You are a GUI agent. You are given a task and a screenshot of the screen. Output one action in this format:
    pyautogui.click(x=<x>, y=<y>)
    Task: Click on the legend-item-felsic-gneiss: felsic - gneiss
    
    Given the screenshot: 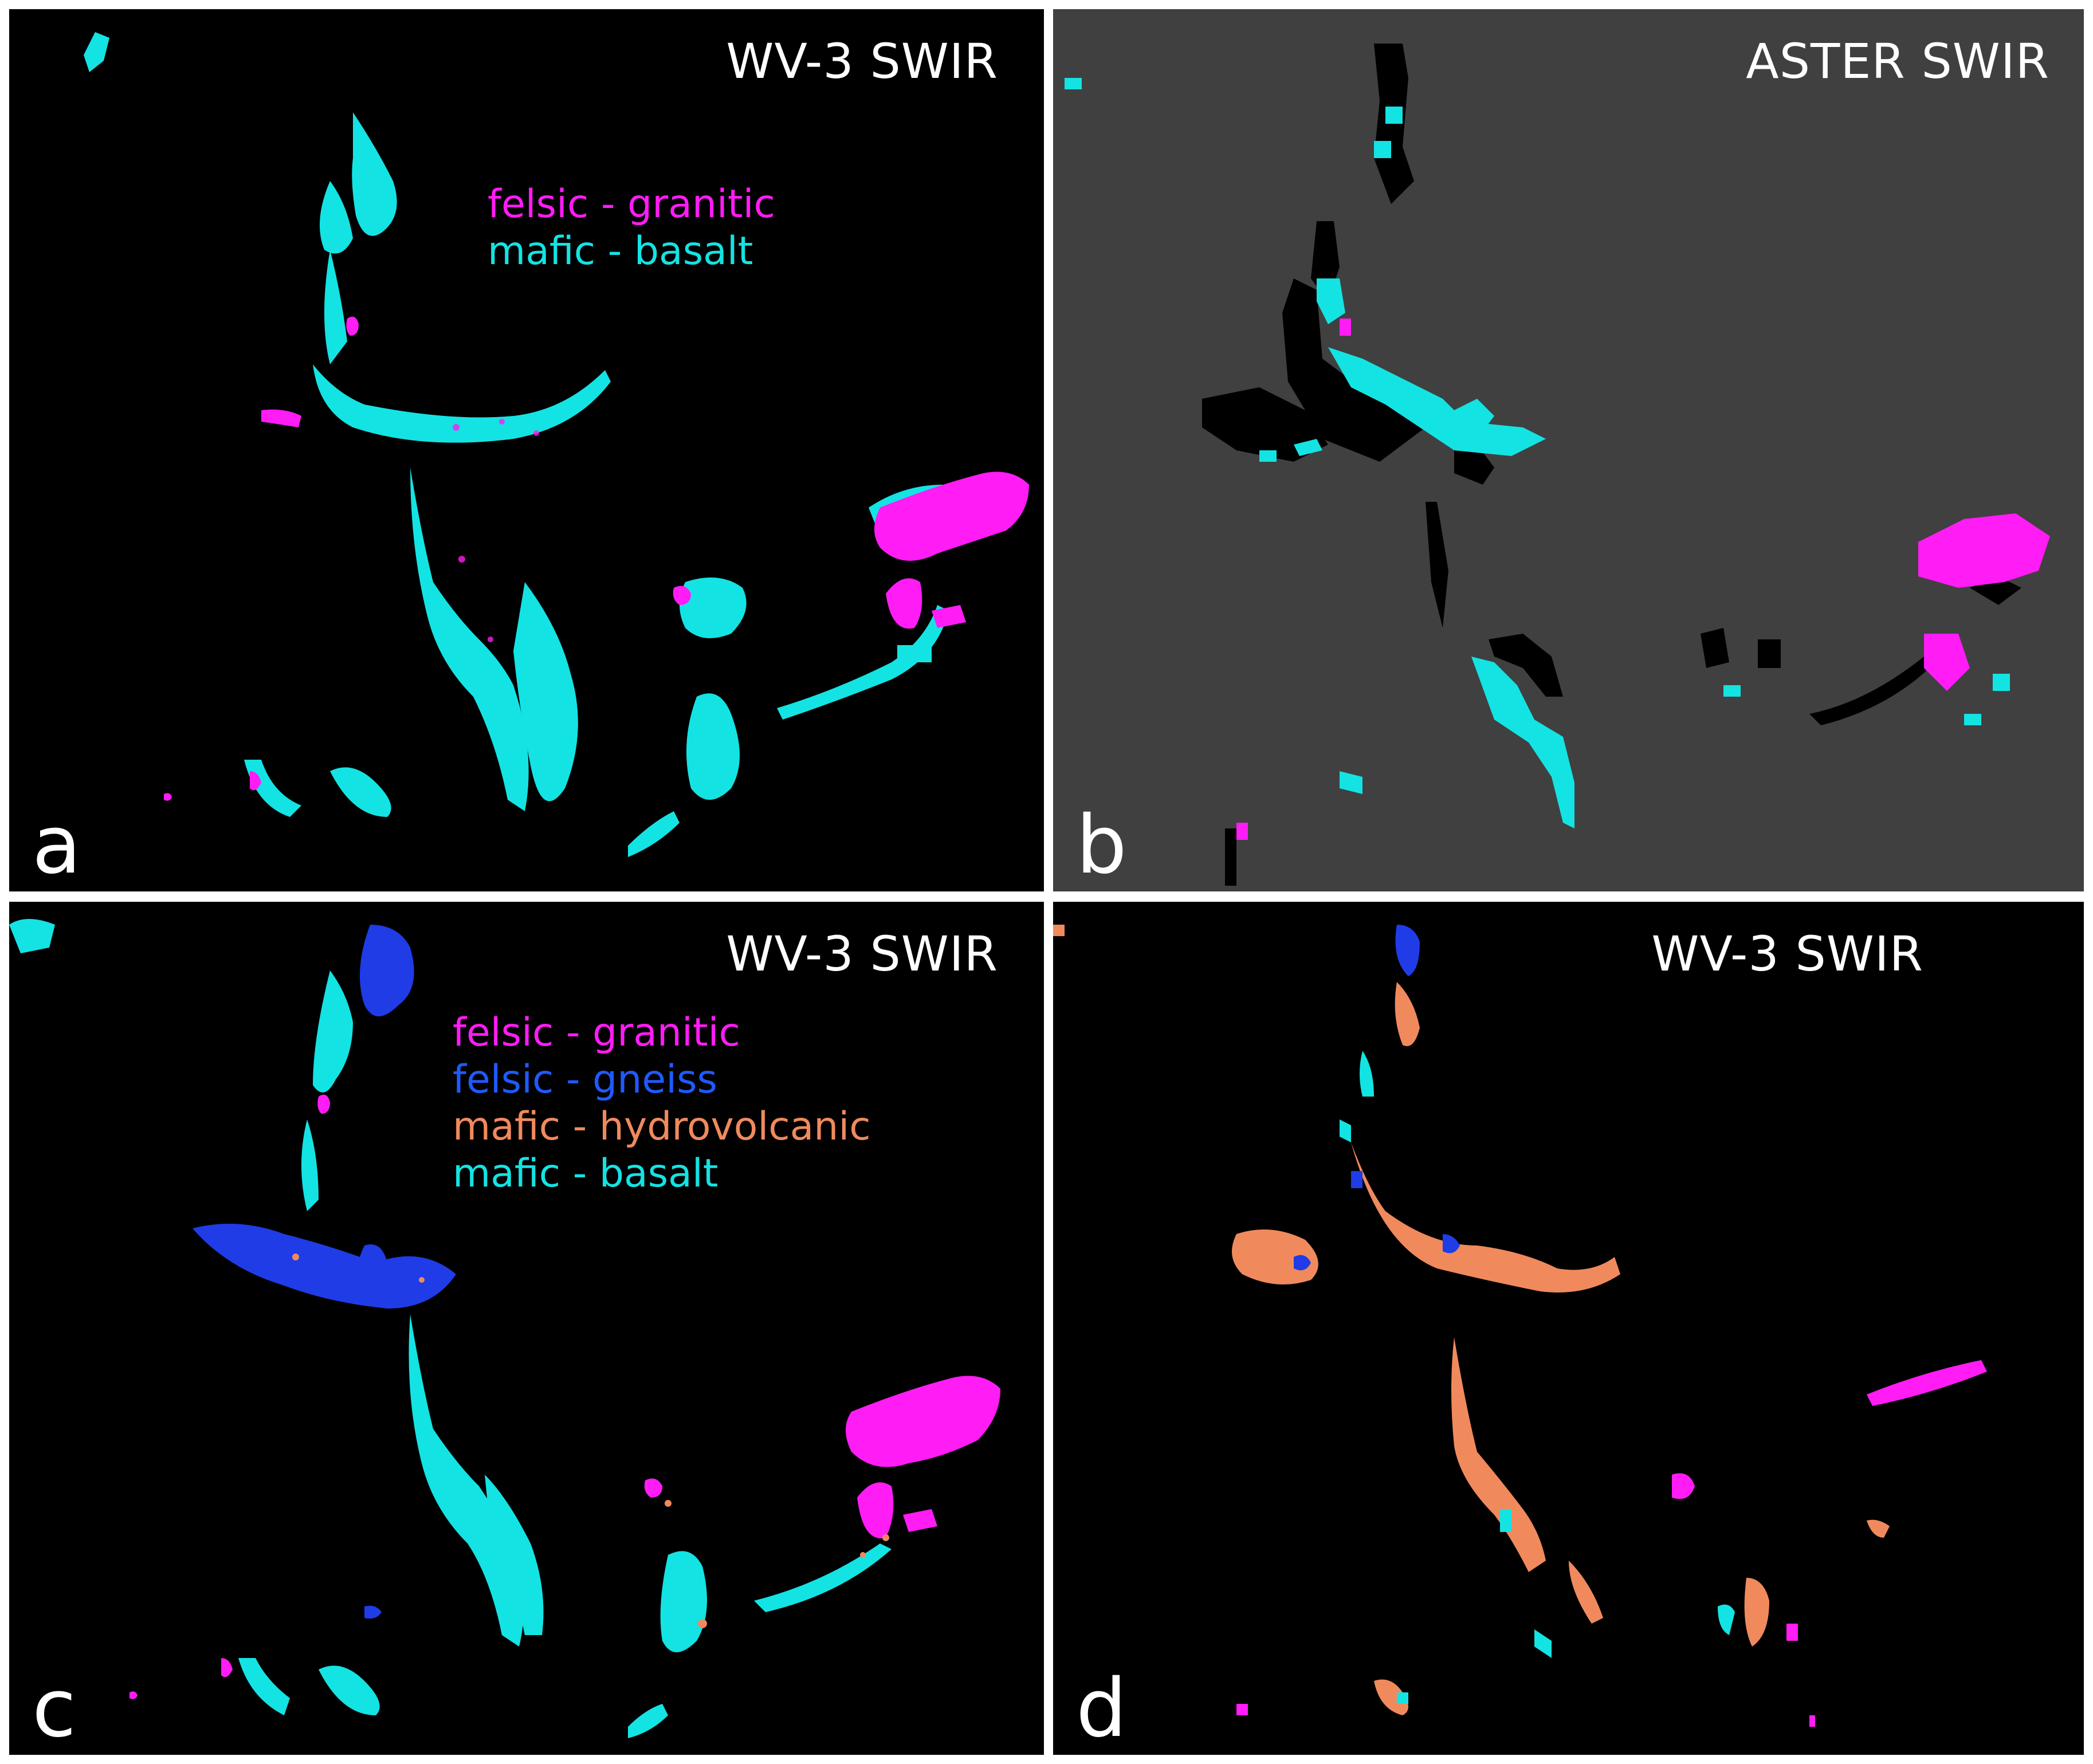 What is the action you would take?
    pyautogui.click(x=585, y=1079)
    